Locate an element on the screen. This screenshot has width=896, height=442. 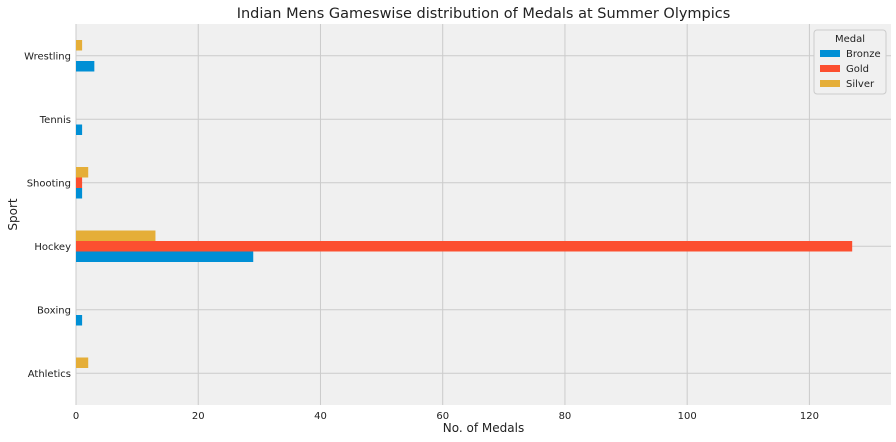
legend-swatch-silver is located at coordinates (830, 83).